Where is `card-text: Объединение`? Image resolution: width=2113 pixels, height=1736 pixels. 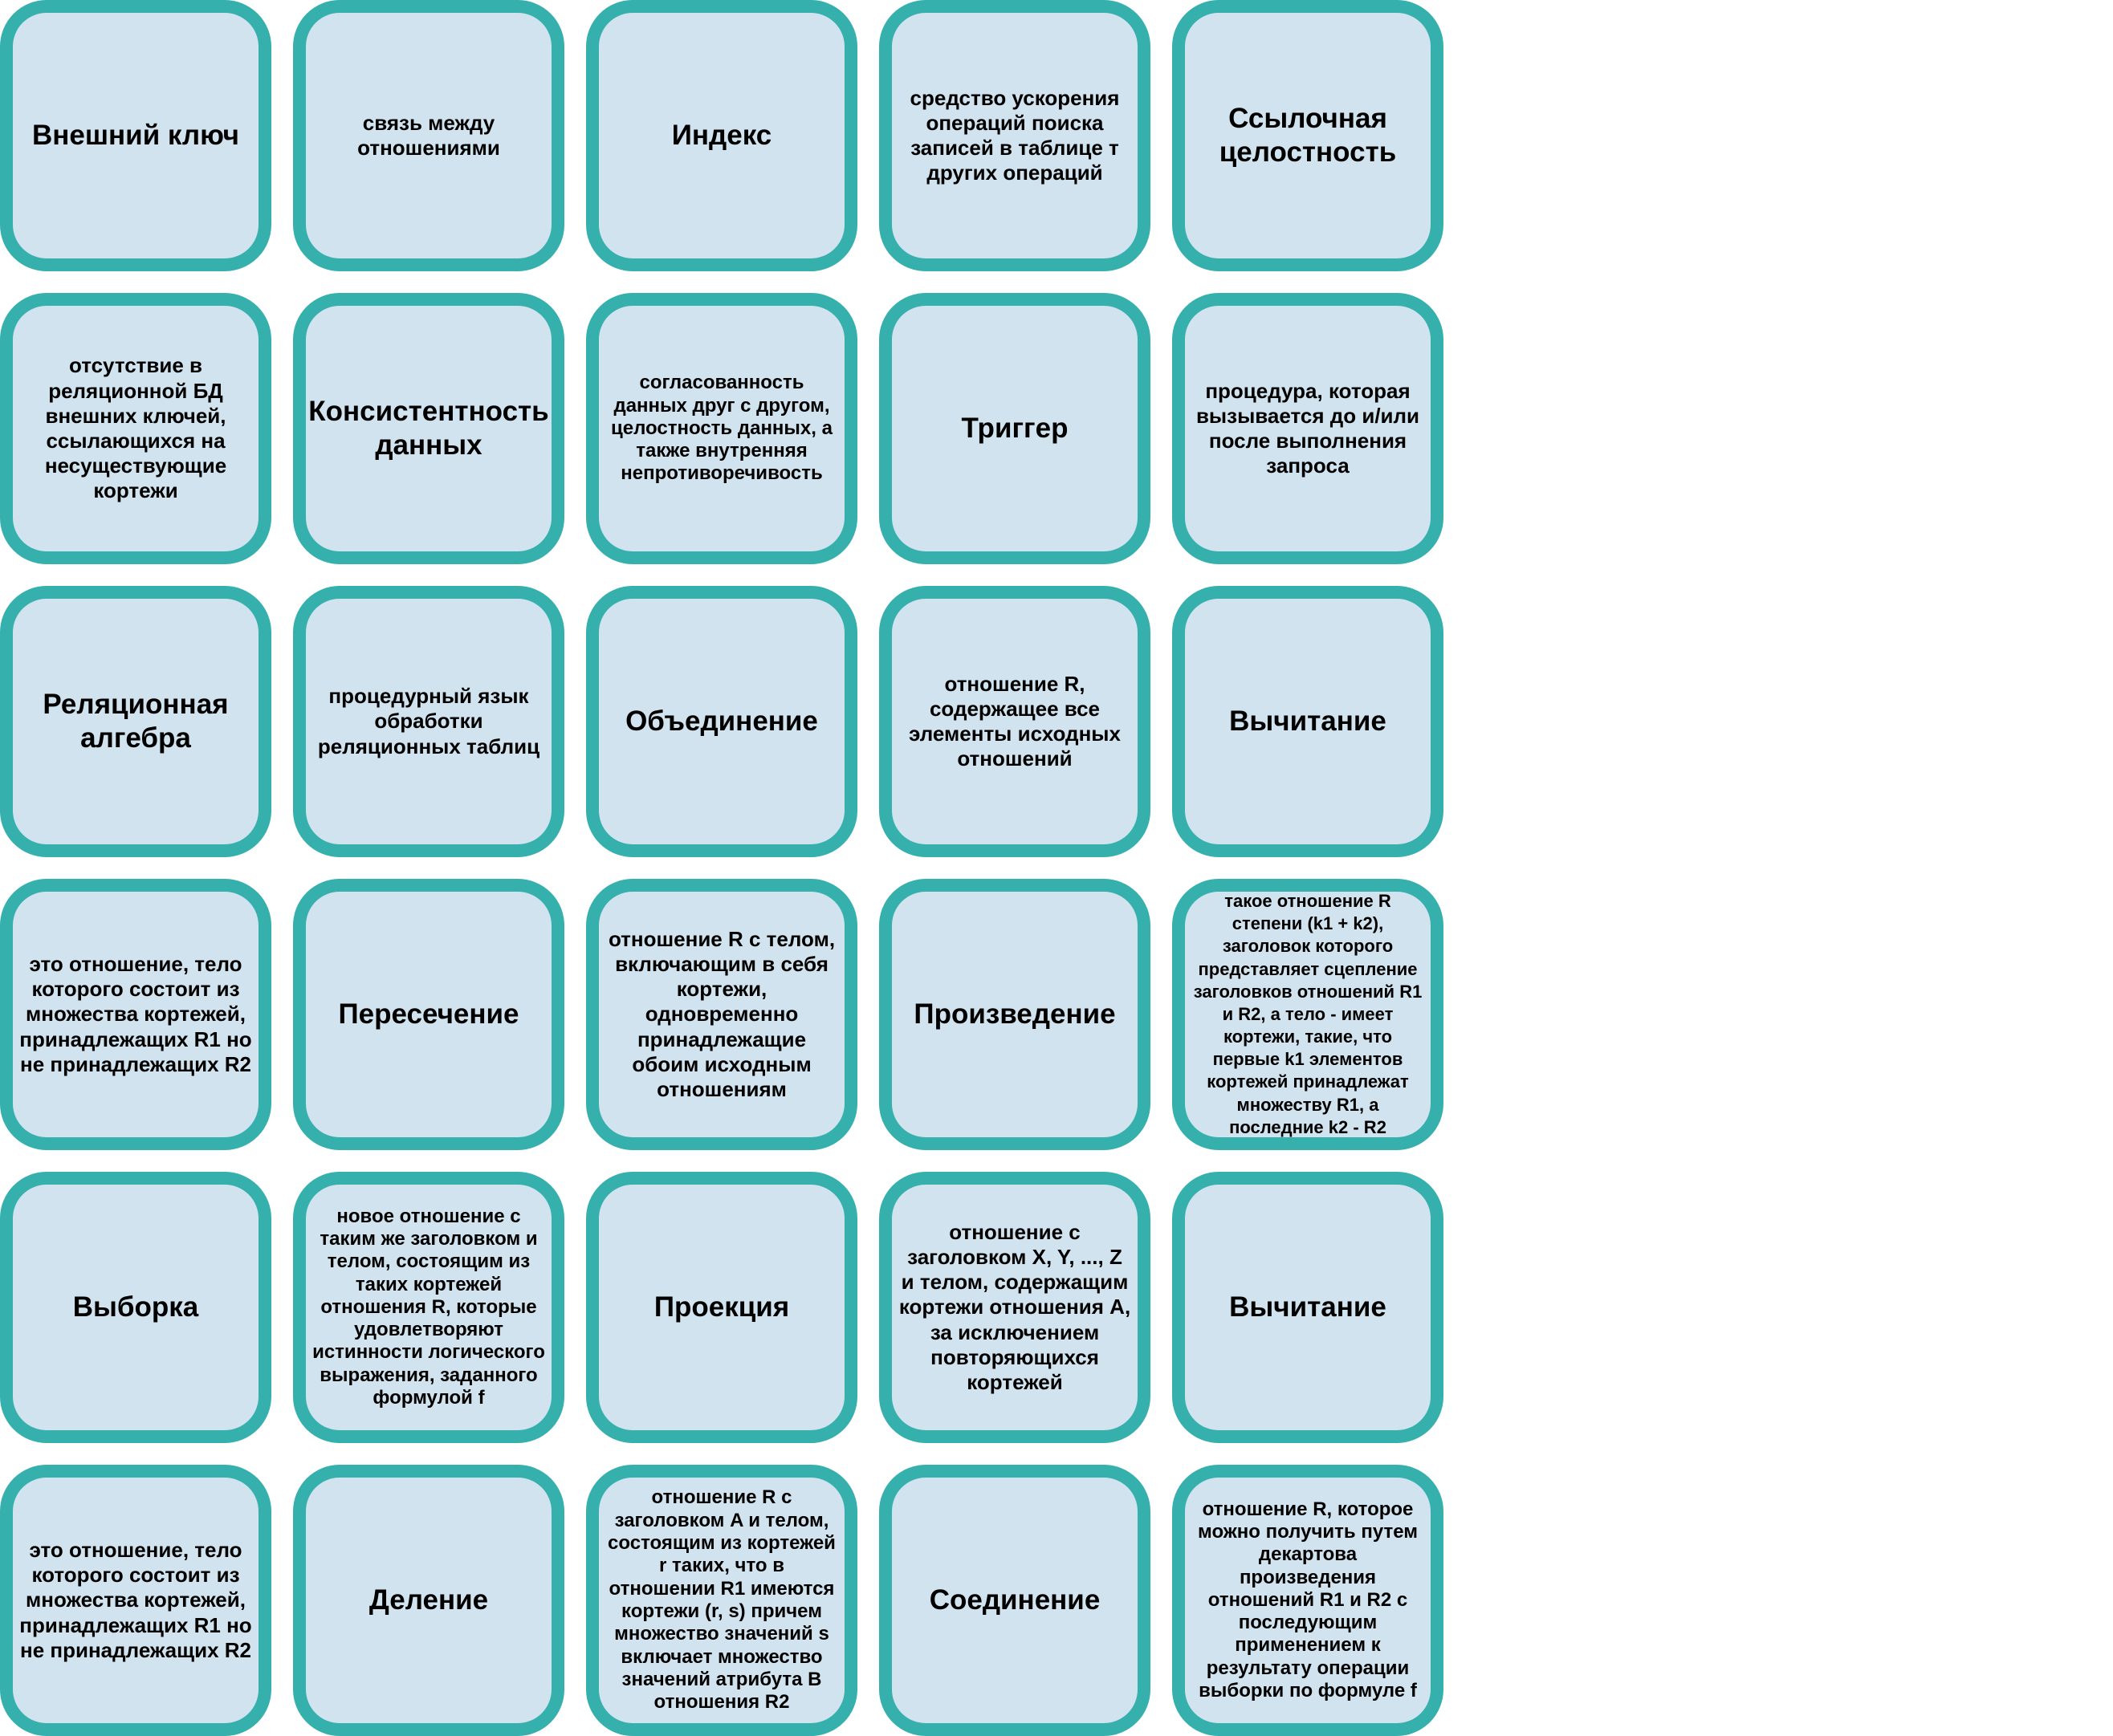 card-text: Объединение is located at coordinates (722, 721).